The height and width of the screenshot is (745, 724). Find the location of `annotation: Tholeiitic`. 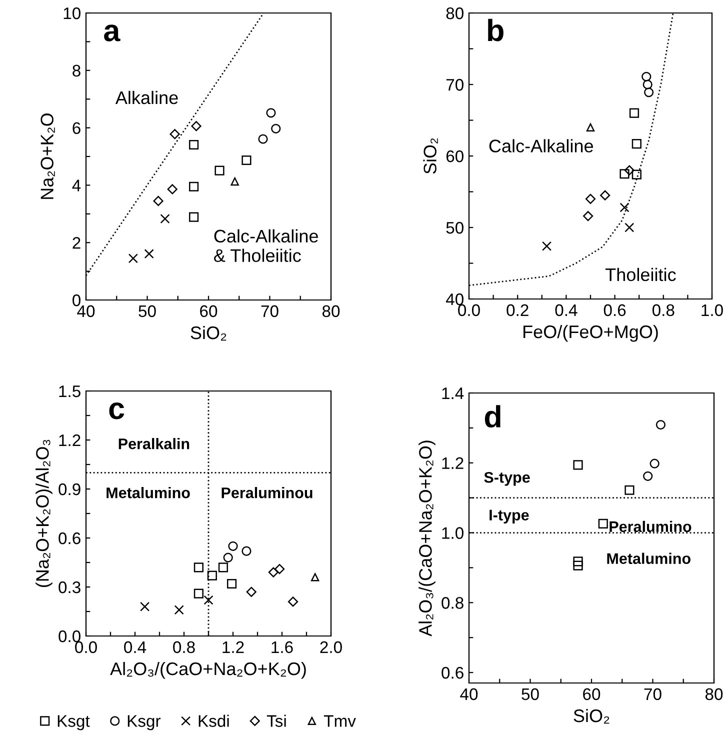

annotation: Tholeiitic is located at coordinates (640, 275).